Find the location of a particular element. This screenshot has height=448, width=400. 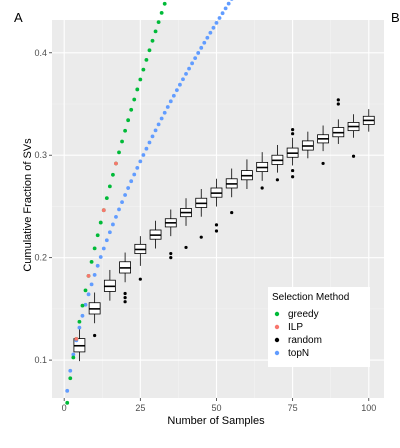

legend-key-ilp is located at coordinates (277, 327).